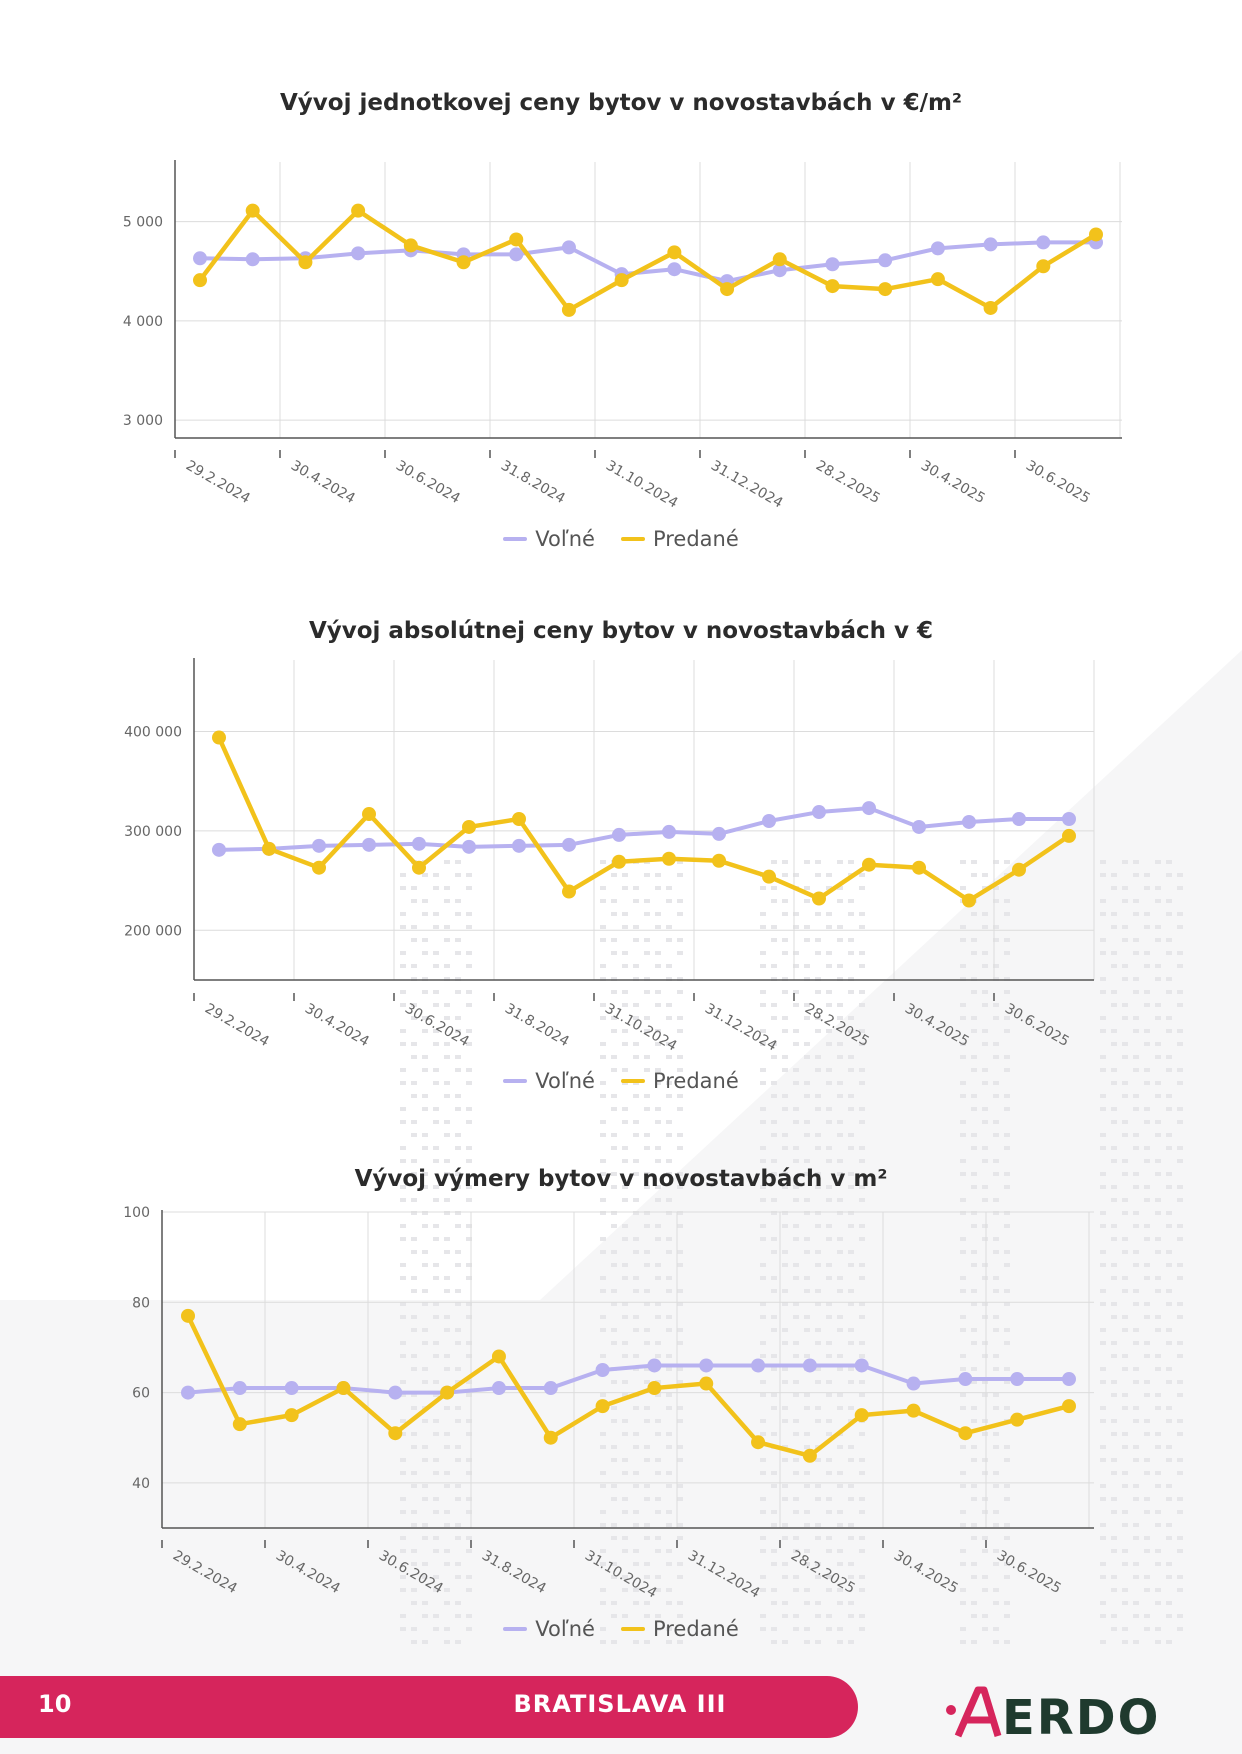 Image resolution: width=1242 pixels, height=1754 pixels. Describe the element at coordinates (1059, 1708) in the screenshot. I see `erdo-logo: ERDO` at that location.